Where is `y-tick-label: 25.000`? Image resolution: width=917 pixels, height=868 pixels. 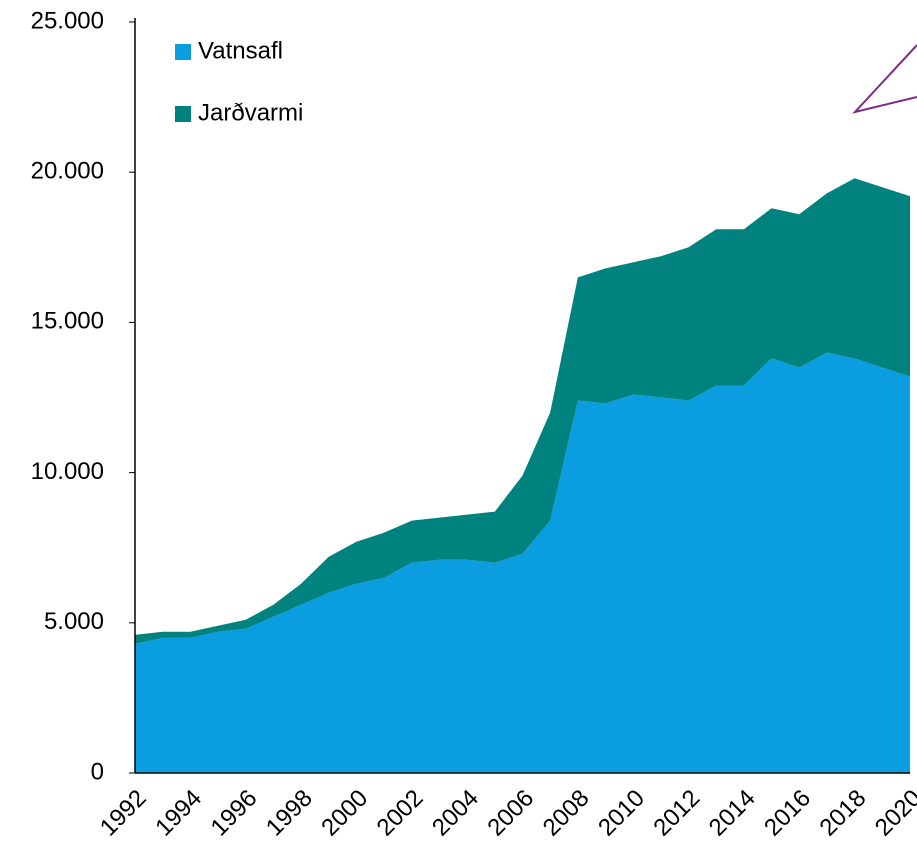
y-tick-label: 25.000 is located at coordinates (67, 20).